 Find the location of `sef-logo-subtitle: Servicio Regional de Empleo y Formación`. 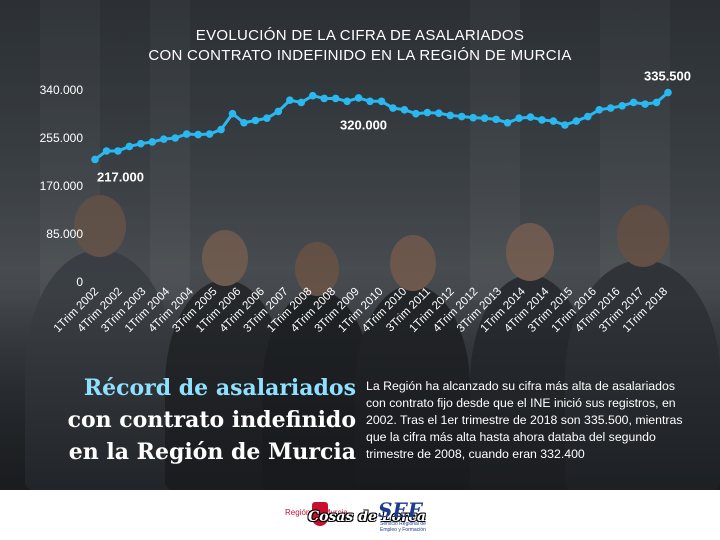

sef-logo-subtitle: Servicio Regional de Empleo y Formación is located at coordinates (403, 527).